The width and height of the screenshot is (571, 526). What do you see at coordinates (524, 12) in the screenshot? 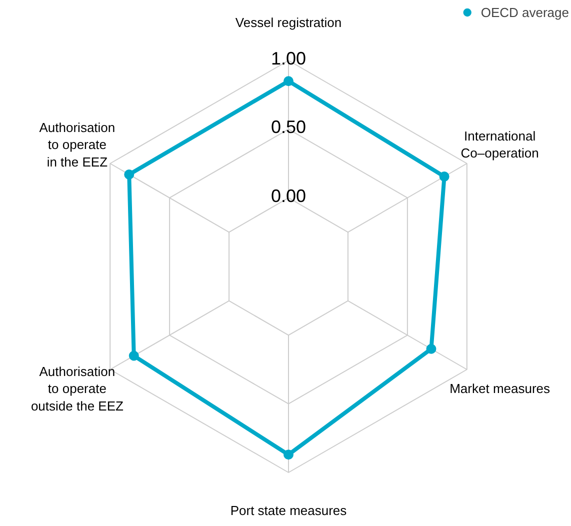
I see `legend-label: OECD average` at bounding box center [524, 12].